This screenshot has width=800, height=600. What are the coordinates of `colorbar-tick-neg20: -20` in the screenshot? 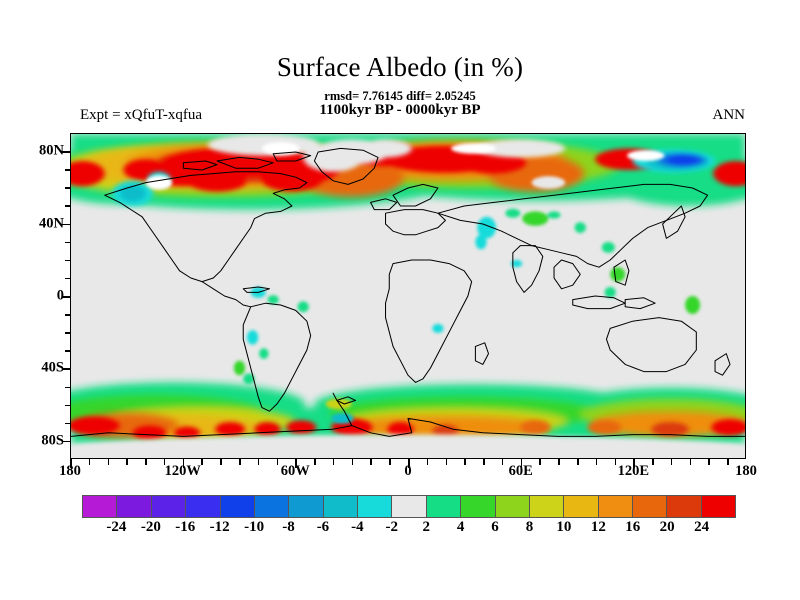 It's located at (150, 527).